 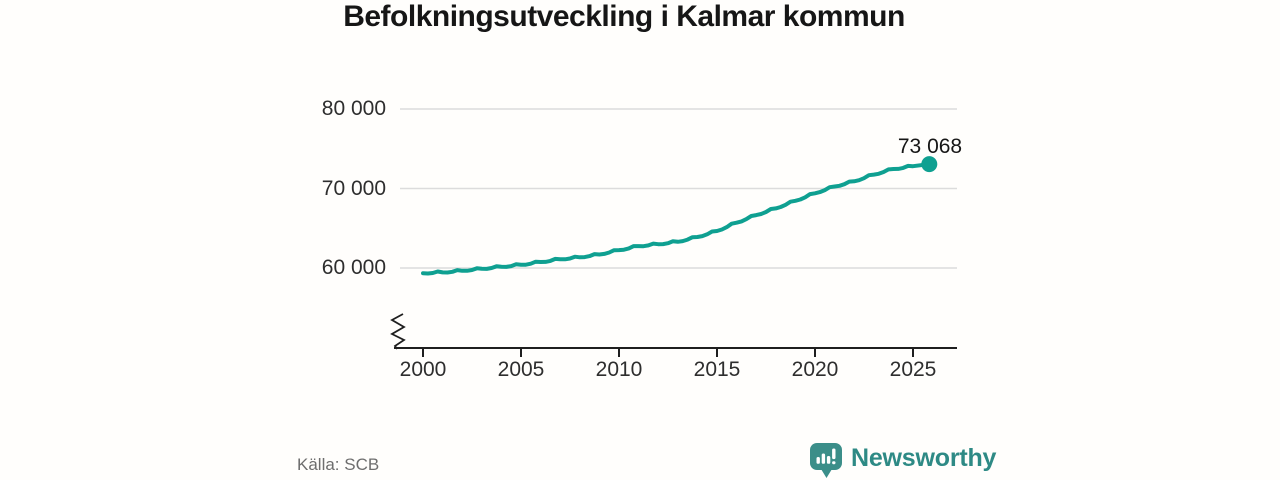 I want to click on source-label: Källa: SCB, so click(x=338, y=464).